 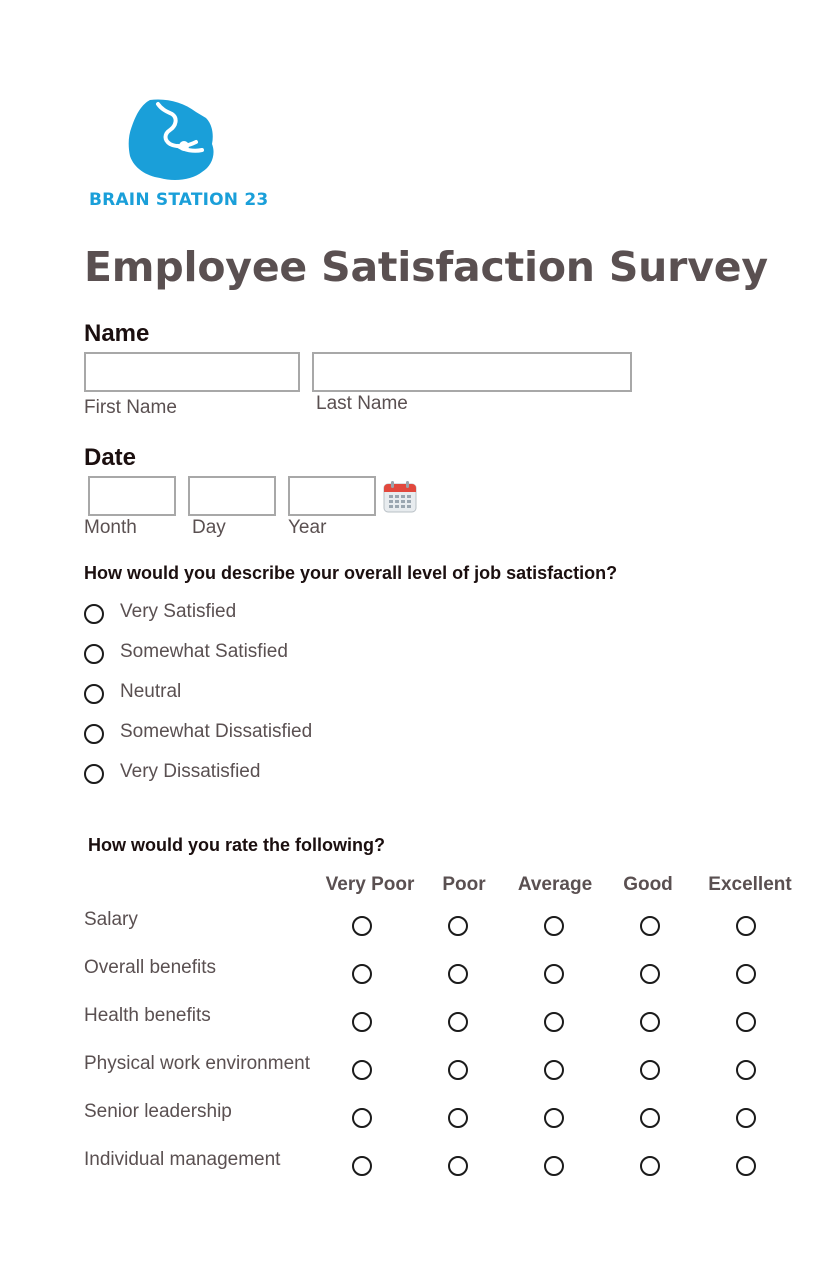 What do you see at coordinates (171, 139) in the screenshot?
I see `brain-station-logo-icon` at bounding box center [171, 139].